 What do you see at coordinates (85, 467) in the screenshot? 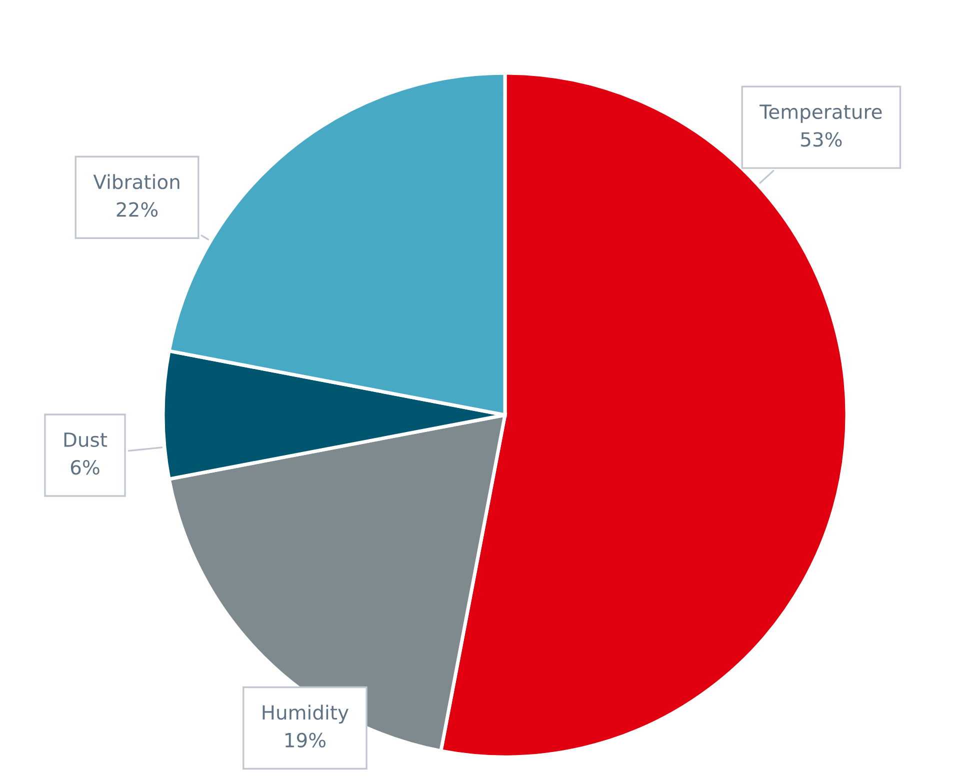
I see `data-label: 6%` at bounding box center [85, 467].